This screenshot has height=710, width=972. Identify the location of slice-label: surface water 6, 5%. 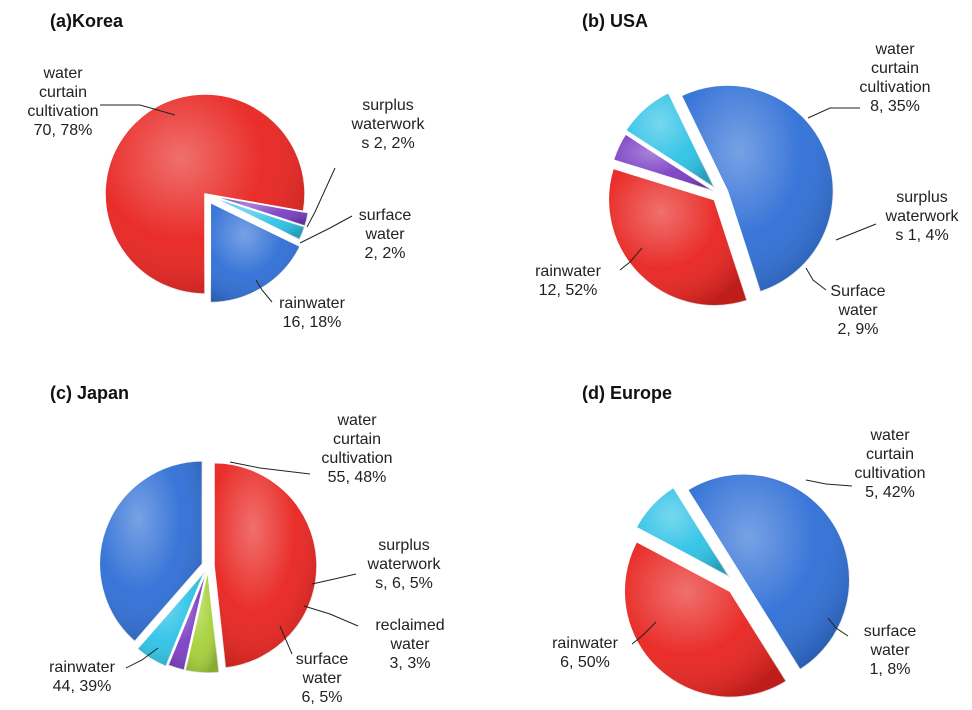
(322, 678).